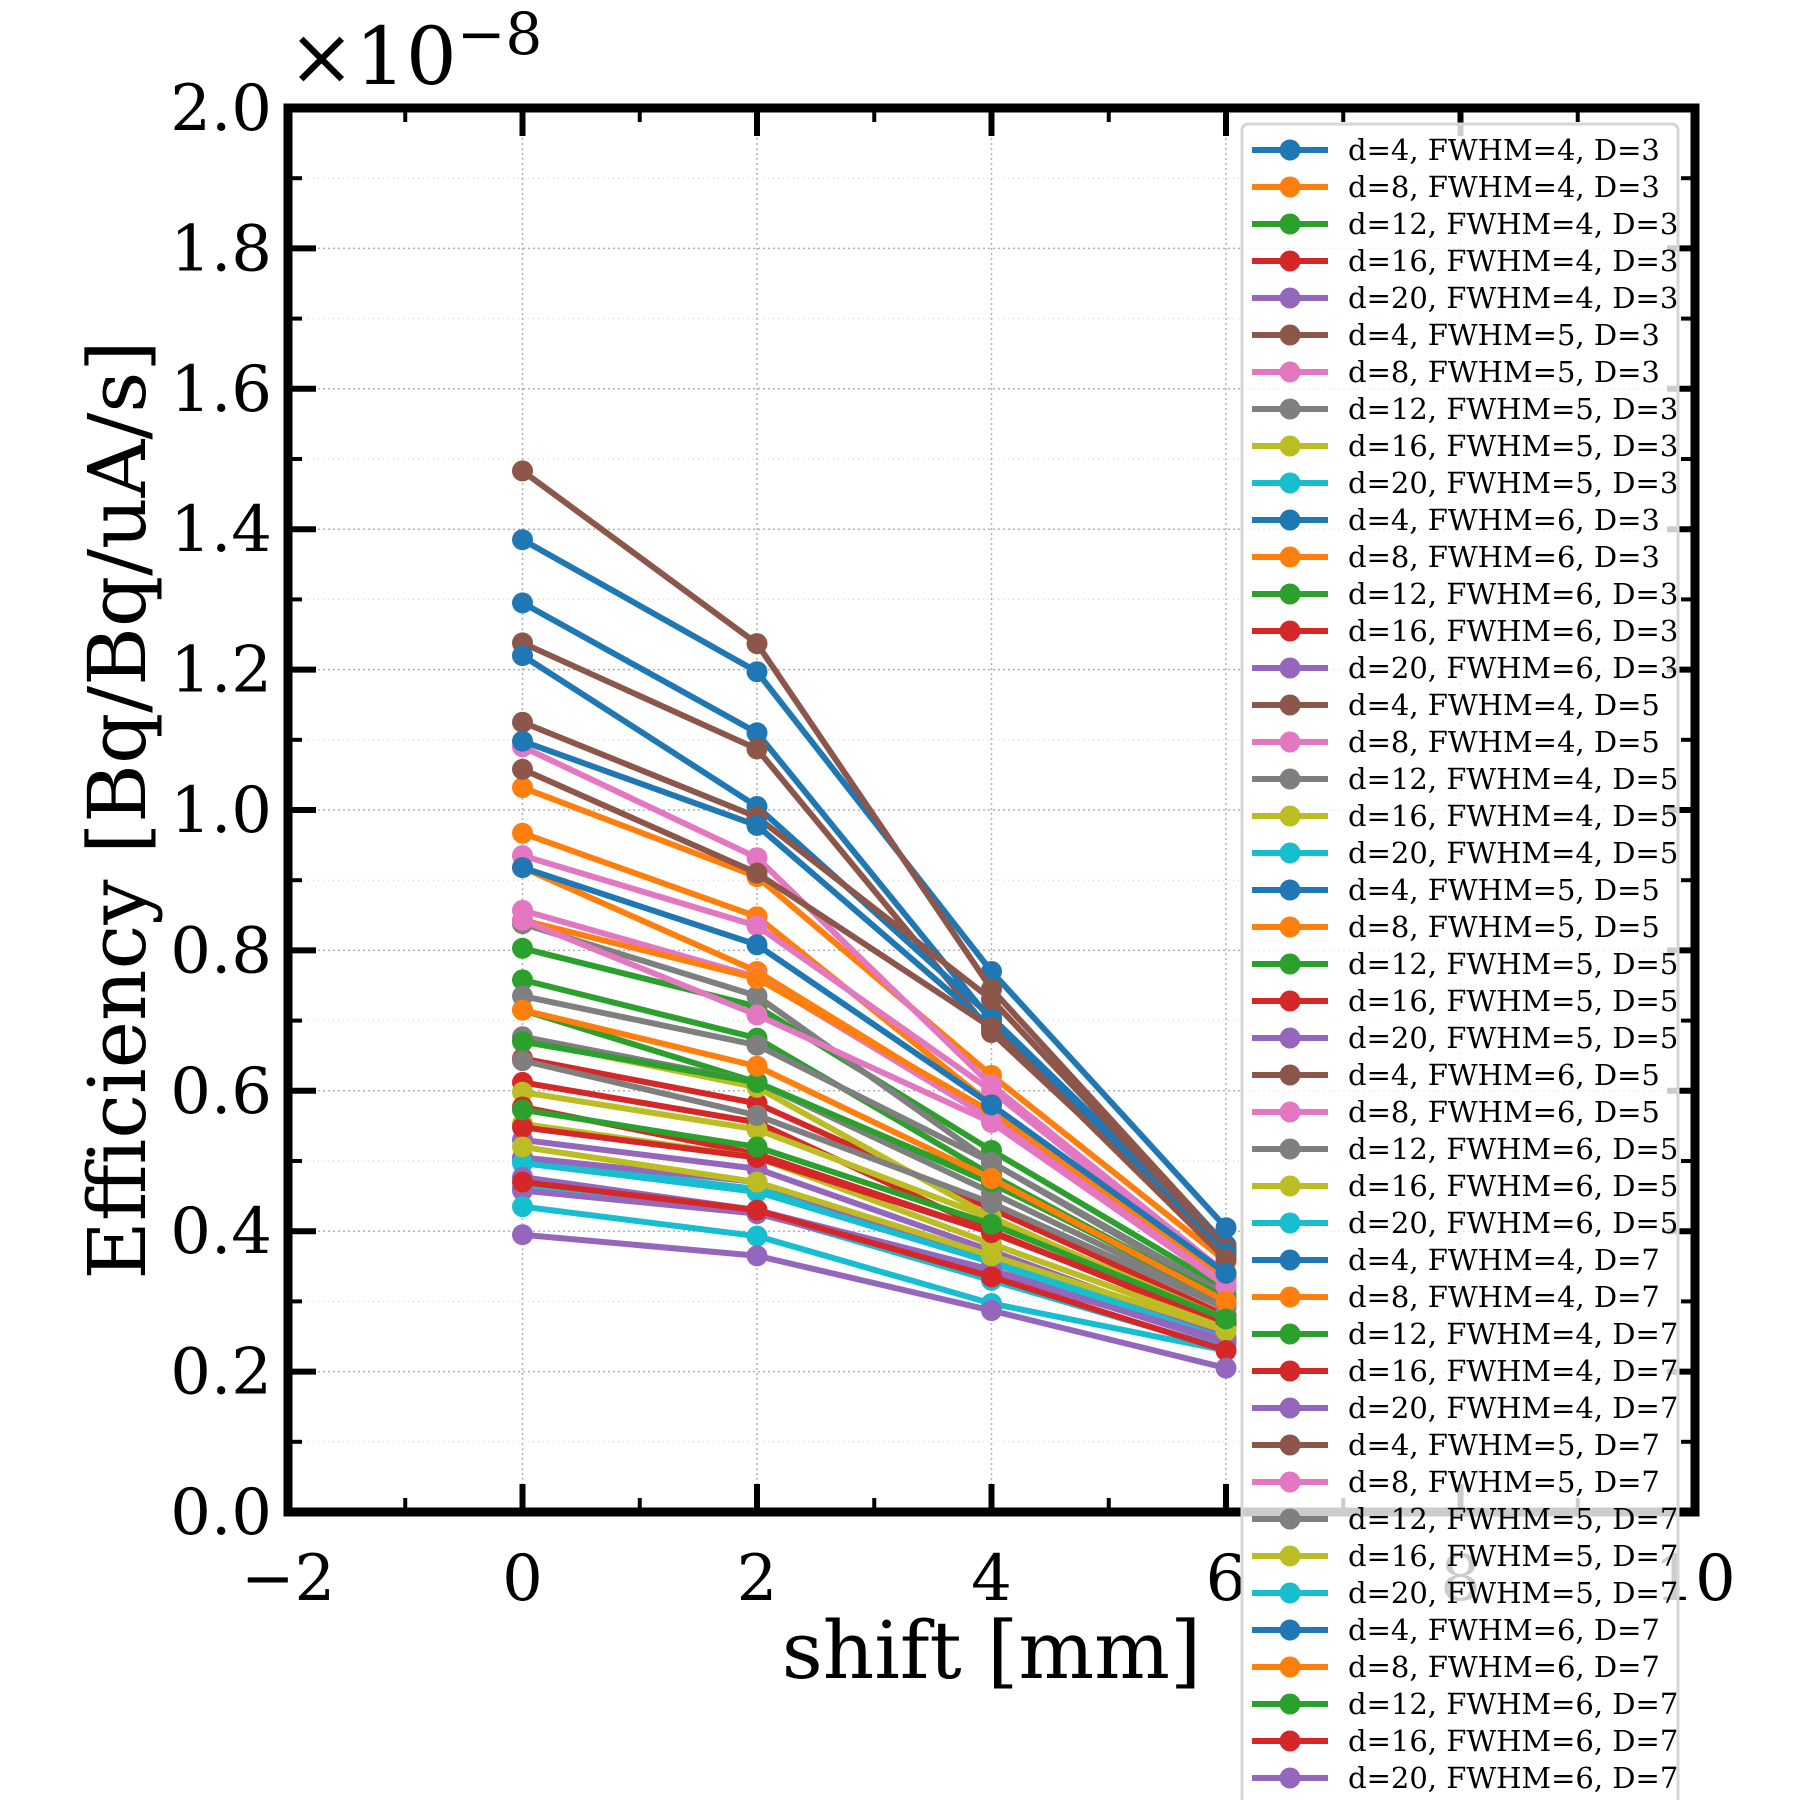  I want to click on x-axis-label: shift [mm], so click(992, 1650).